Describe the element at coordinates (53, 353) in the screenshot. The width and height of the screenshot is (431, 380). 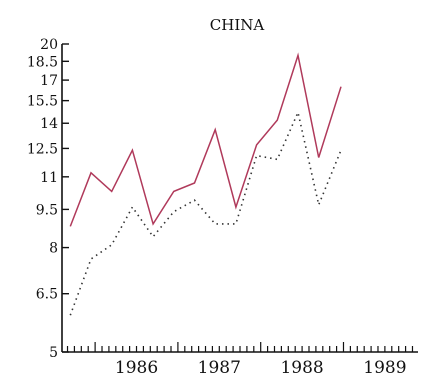
I see `y-tick-label: 5` at that location.